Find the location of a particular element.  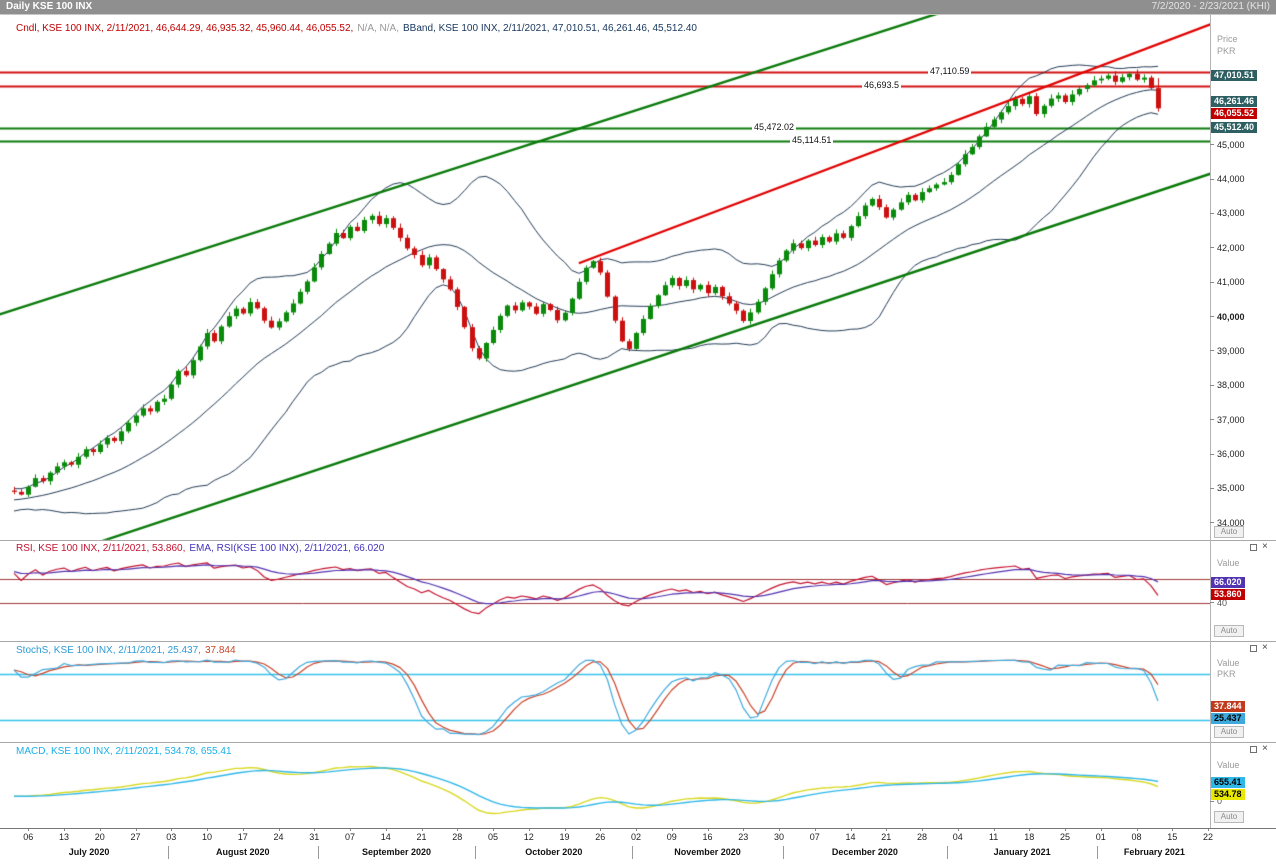

price-level-label: 45,114.51 is located at coordinates (812, 140).